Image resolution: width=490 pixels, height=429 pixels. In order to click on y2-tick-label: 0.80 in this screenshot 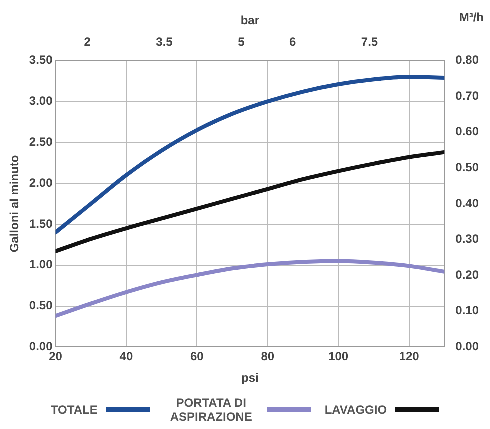, I will do `click(468, 60)`.